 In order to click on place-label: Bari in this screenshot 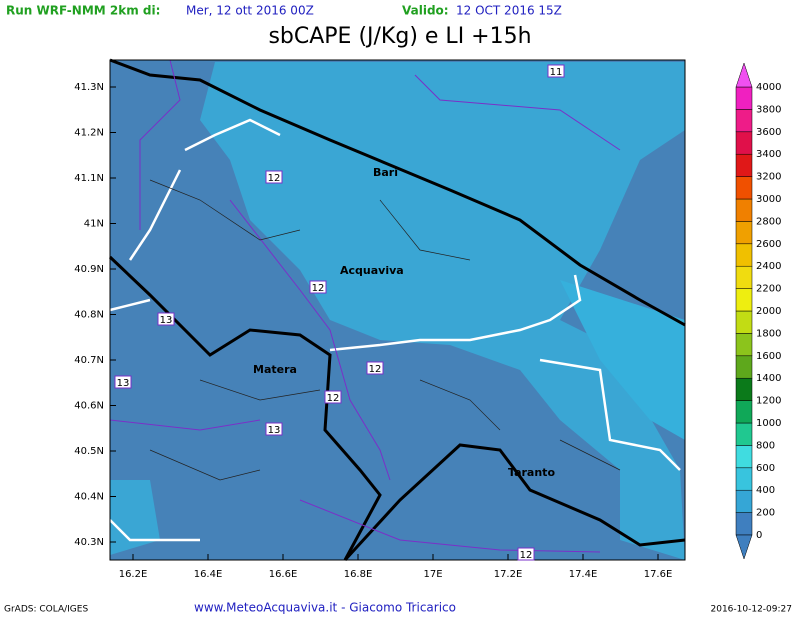, I will do `click(385, 172)`.